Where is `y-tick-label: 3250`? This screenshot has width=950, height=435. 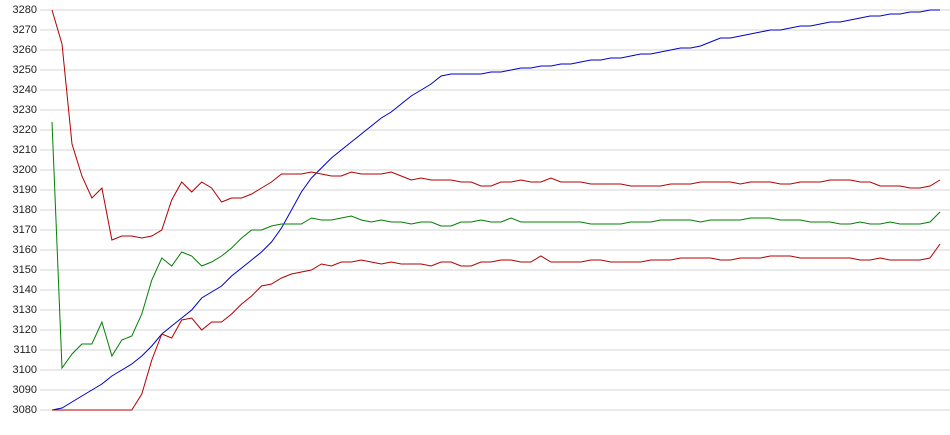 y-tick-label: 3250 is located at coordinates (25, 70).